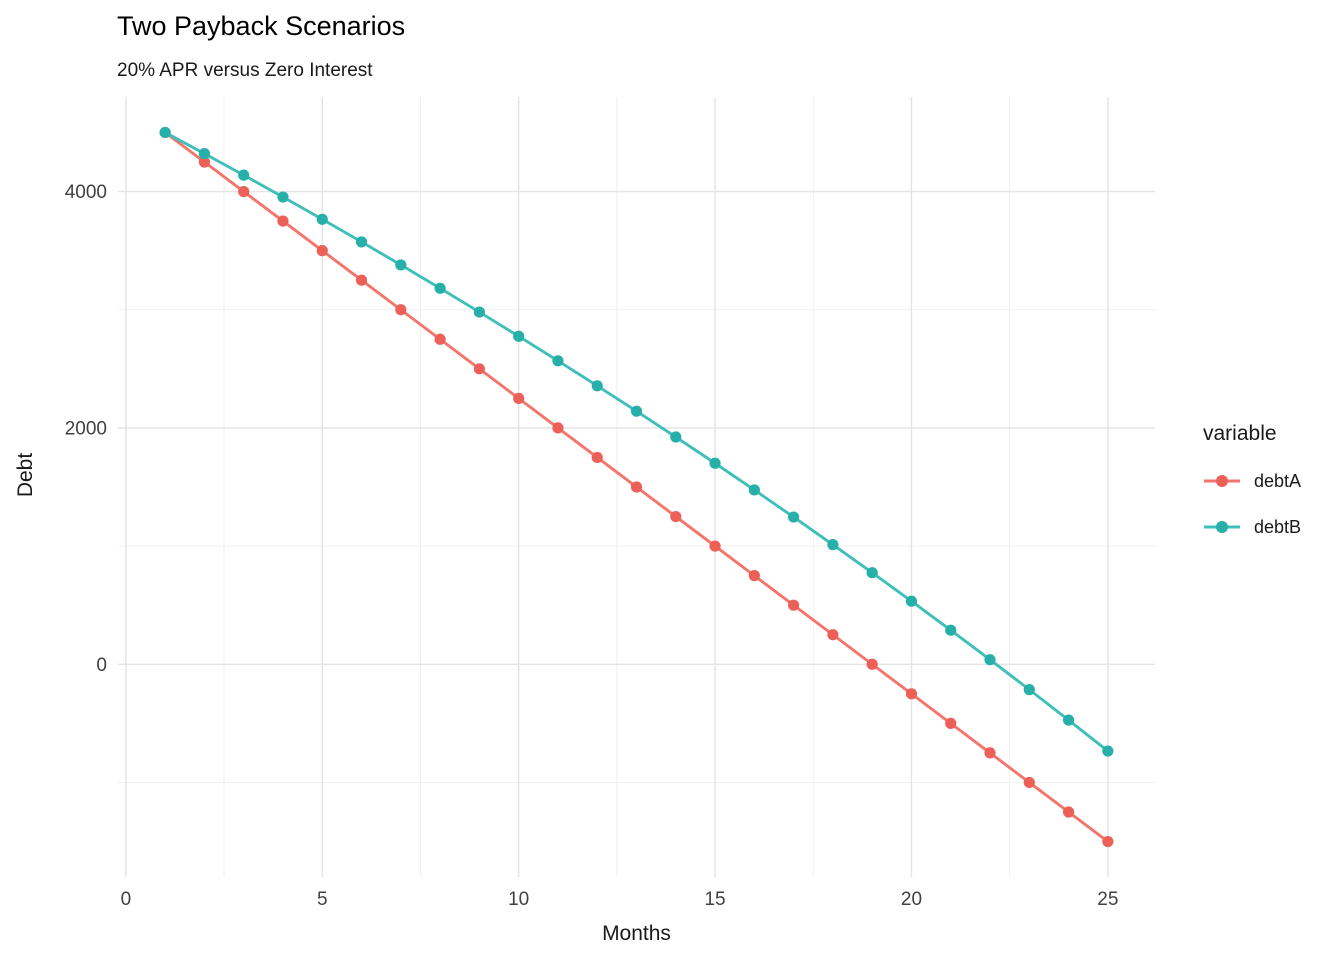  I want to click on legend-key-debtA-icon, so click(1222, 481).